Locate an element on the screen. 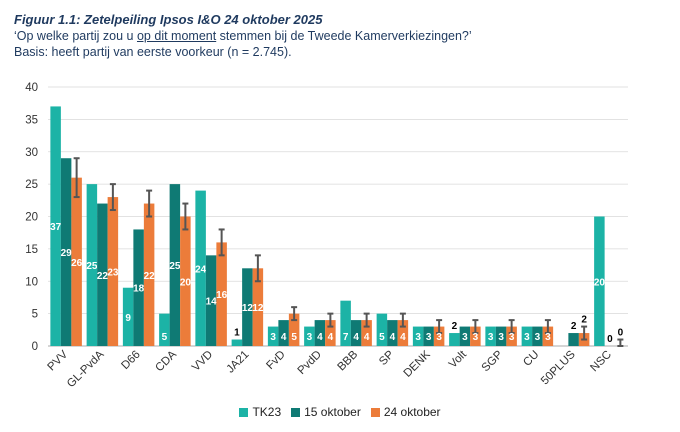 This screenshot has height=432, width=680. chart-legend: TK23 15 oktober 24 oktober is located at coordinates (340, 412).